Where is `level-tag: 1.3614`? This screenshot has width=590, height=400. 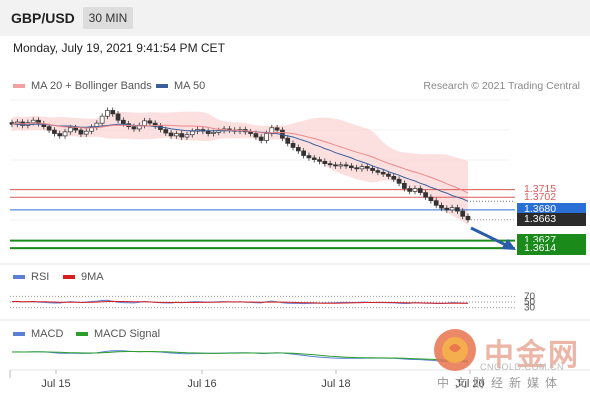
level-tag: 1.3614 is located at coordinates (551, 248).